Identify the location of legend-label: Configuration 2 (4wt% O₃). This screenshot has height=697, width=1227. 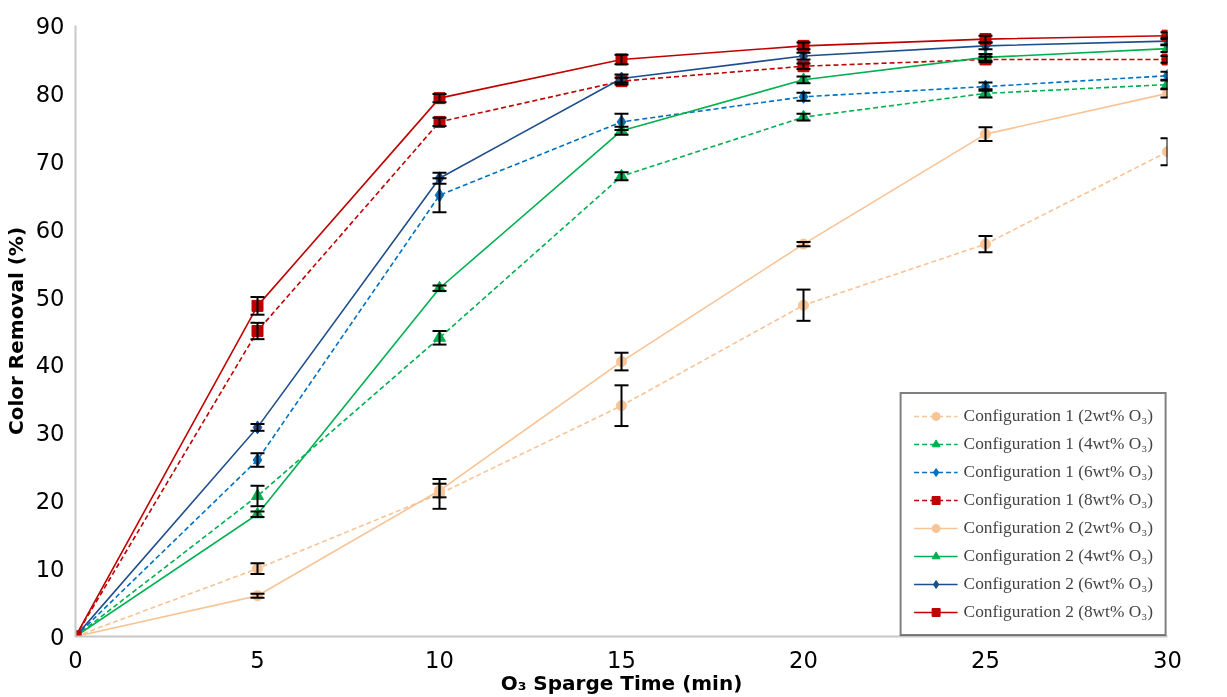
(1058, 556).